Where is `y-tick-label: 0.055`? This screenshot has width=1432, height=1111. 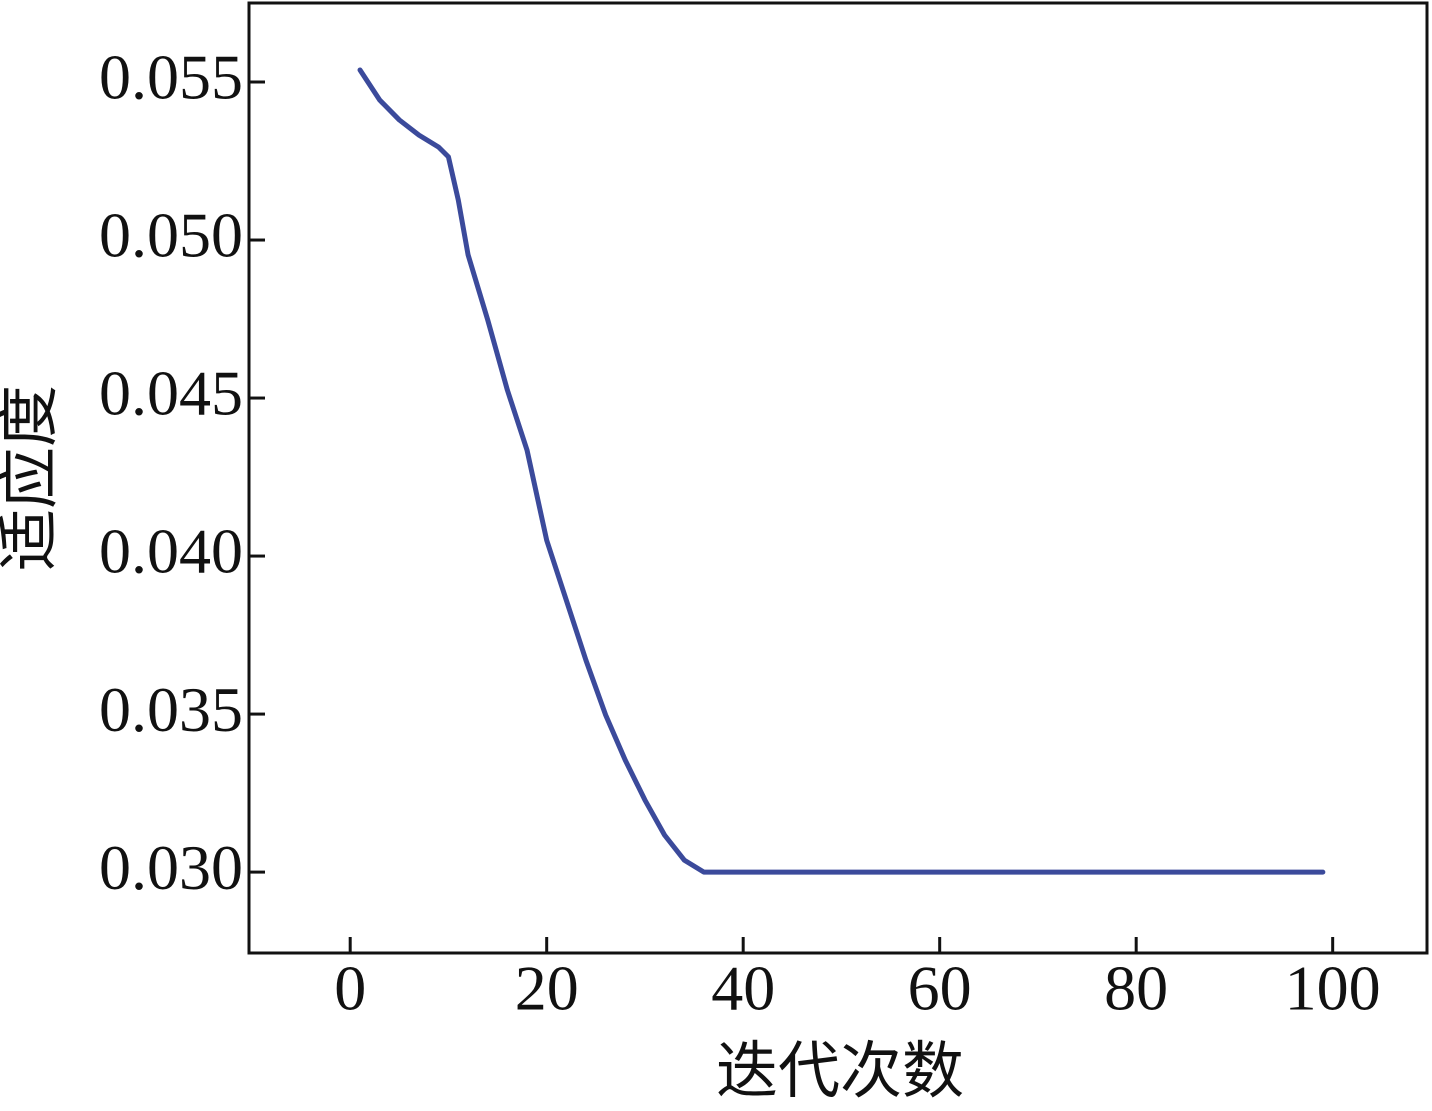 y-tick-label: 0.055 is located at coordinates (171, 77).